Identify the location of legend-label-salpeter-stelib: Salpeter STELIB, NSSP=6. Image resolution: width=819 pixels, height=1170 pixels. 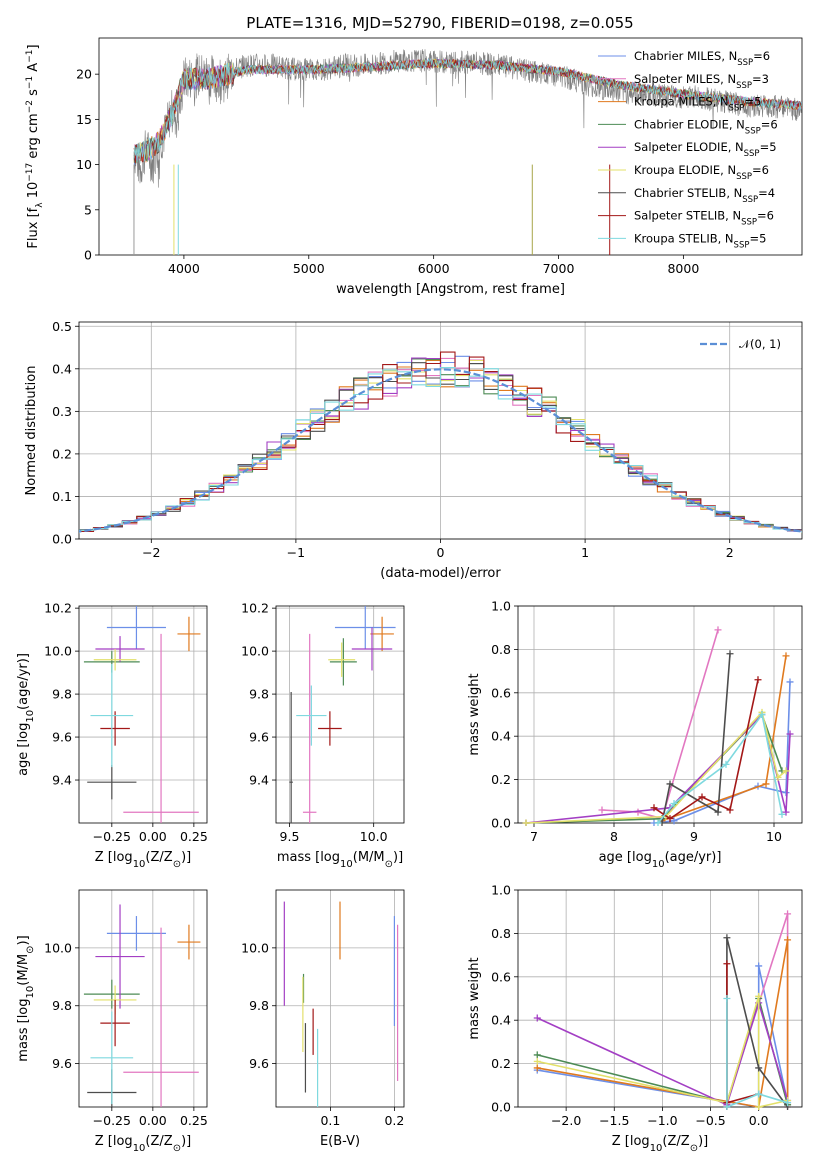
(704, 218).